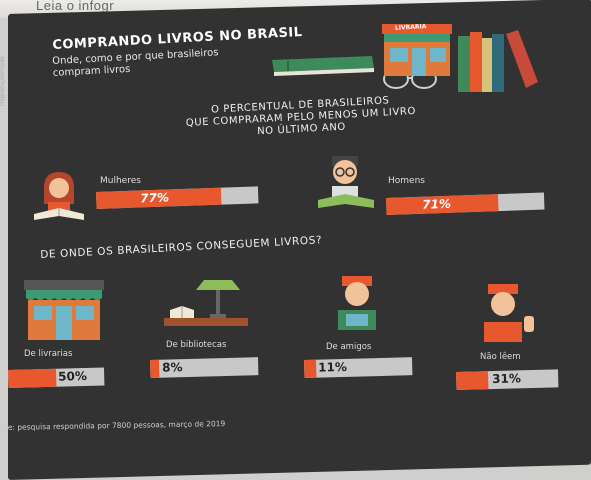 Image resolution: width=591 pixels, height=480 pixels. Describe the element at coordinates (120, 181) in the screenshot. I see `women-label: Mulheres` at that location.